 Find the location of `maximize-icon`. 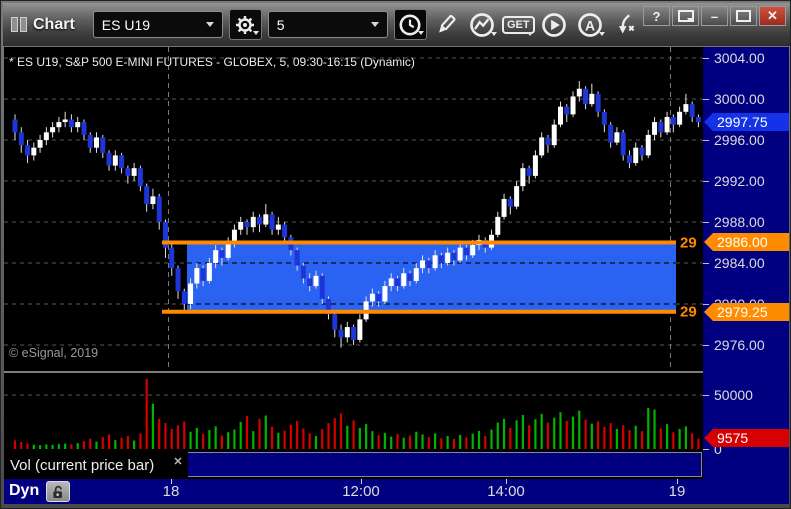

maximize-icon is located at coordinates (743, 16).